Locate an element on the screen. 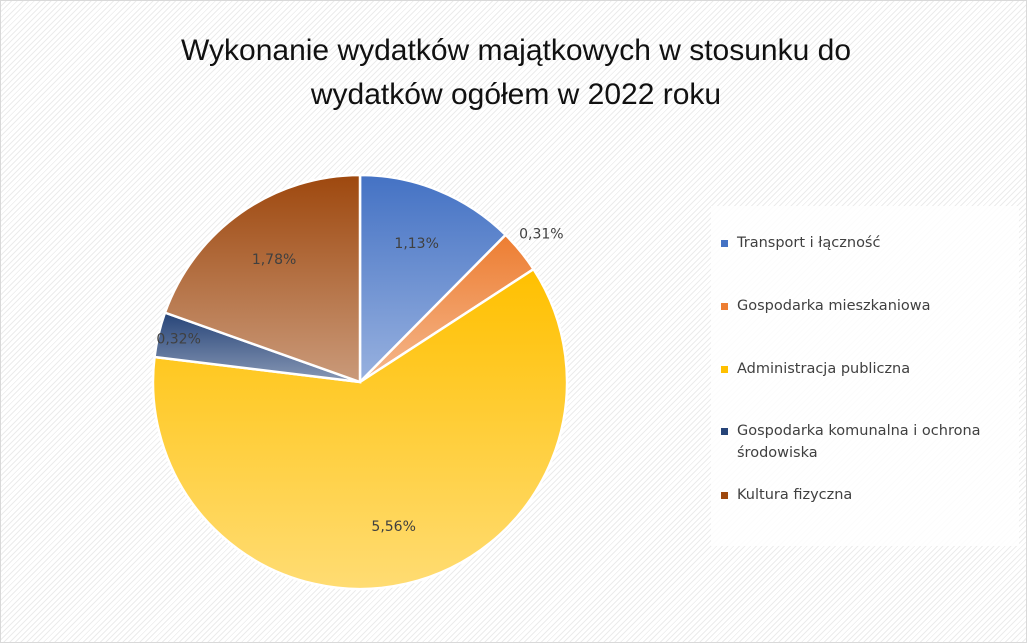 The height and width of the screenshot is (643, 1027). data-label: 0,31% is located at coordinates (541, 234).